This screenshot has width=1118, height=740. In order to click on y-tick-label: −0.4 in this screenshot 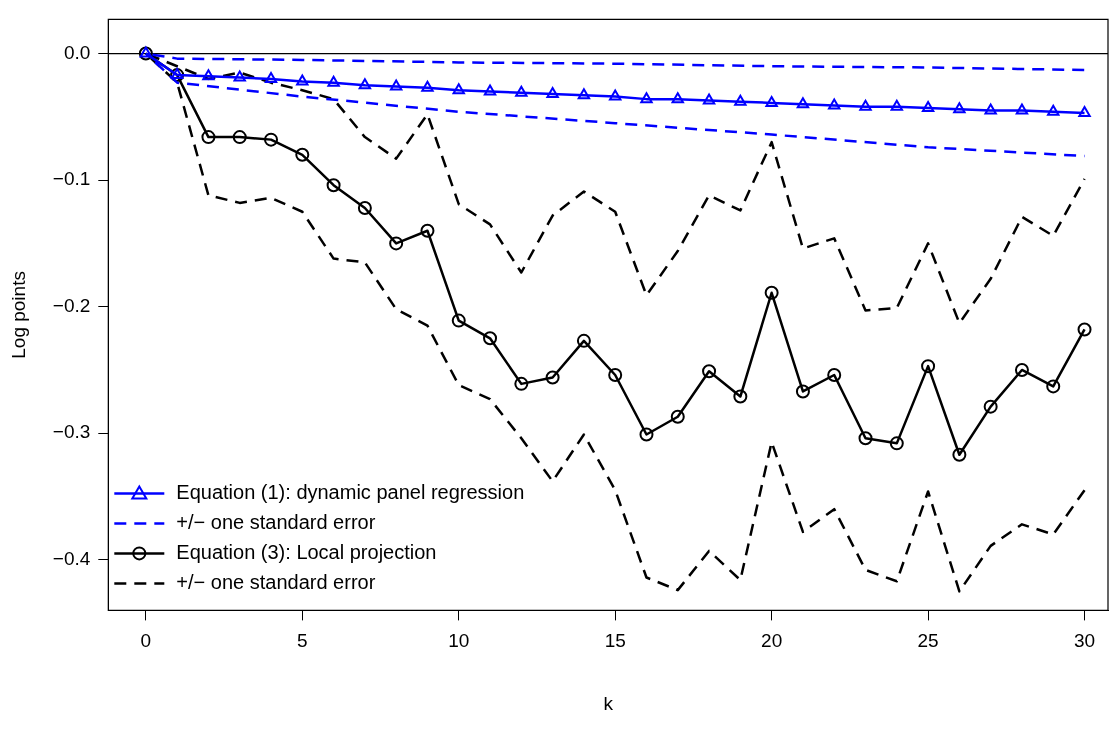, I will do `click(71, 559)`.